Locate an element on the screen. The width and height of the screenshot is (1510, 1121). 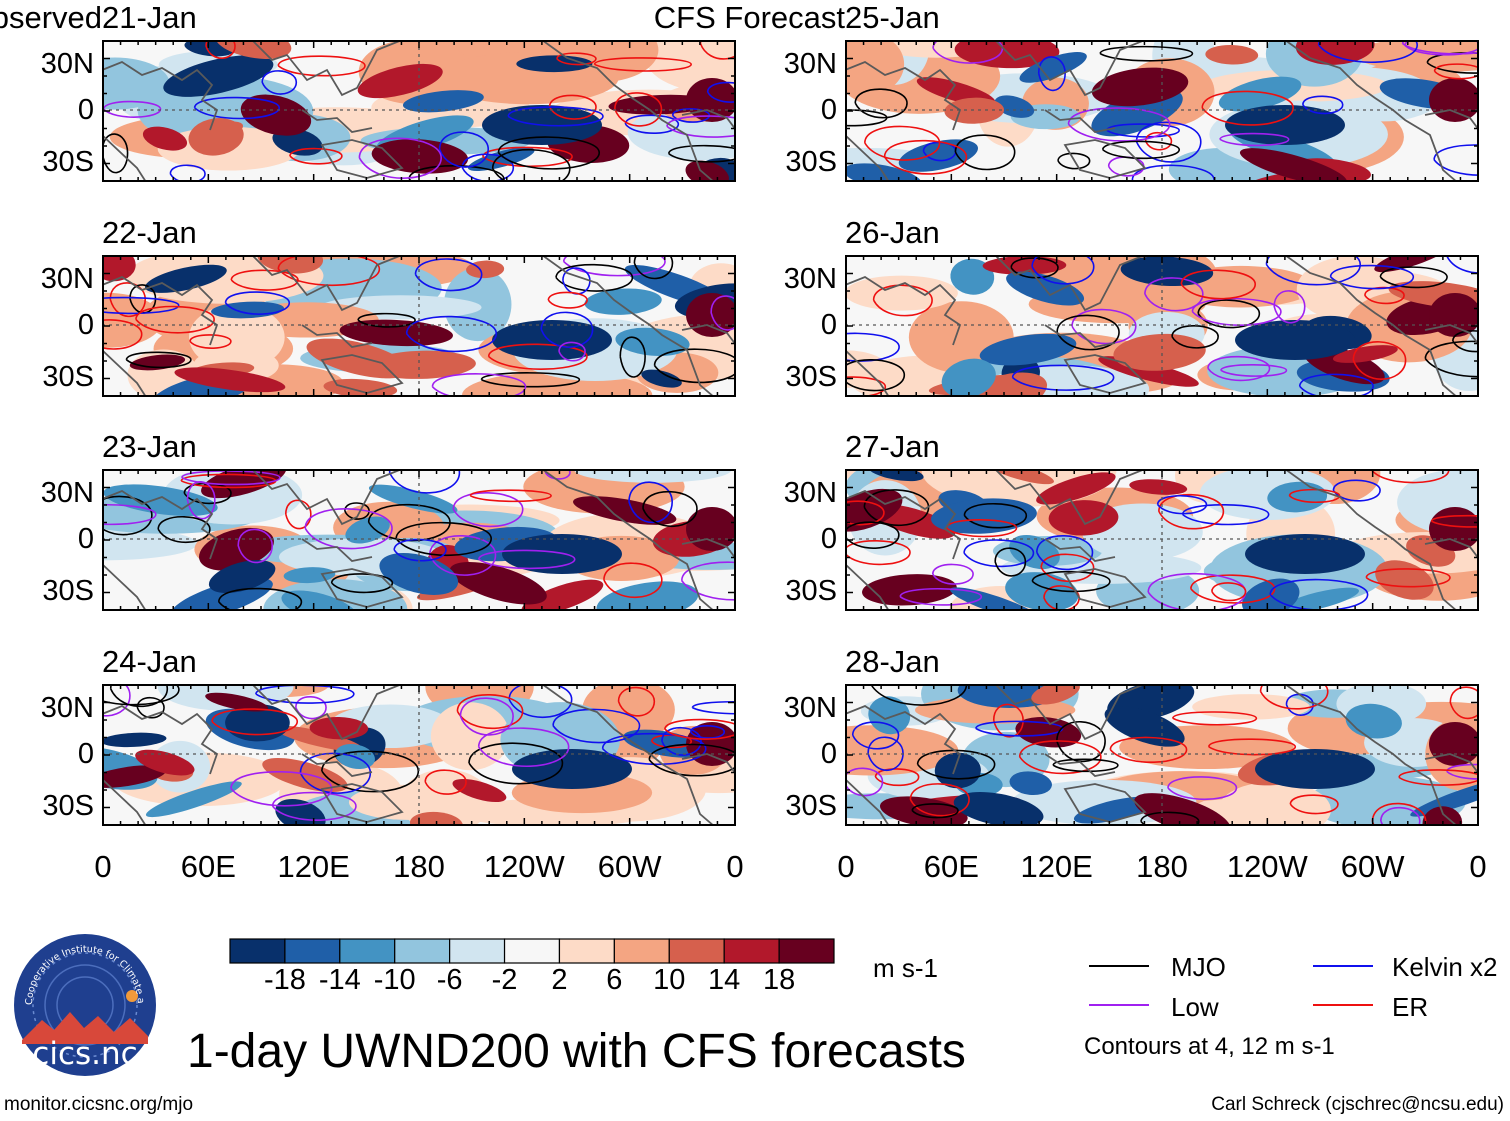
legend-label: Kelvin x2 is located at coordinates (1445, 967).